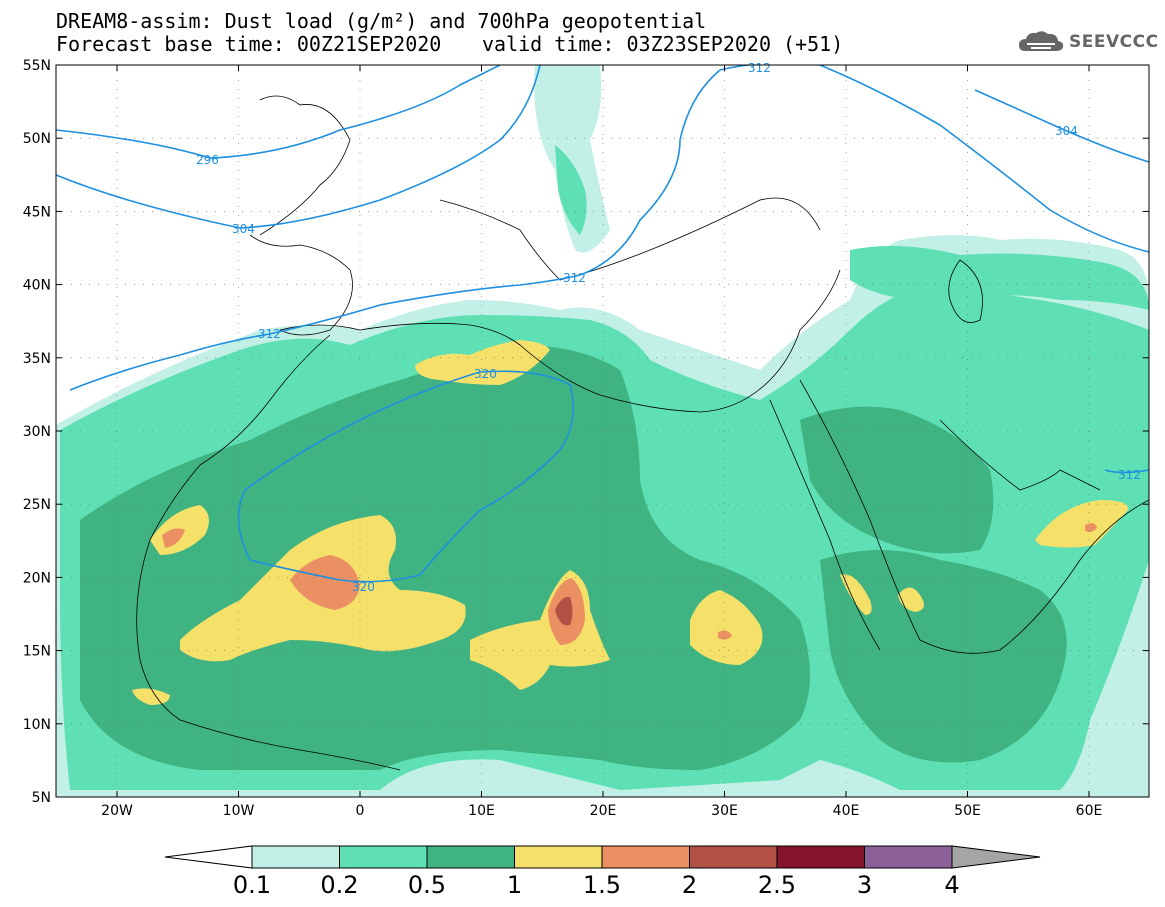  I want to click on dust-level-0.2-north, so click(571, 190).